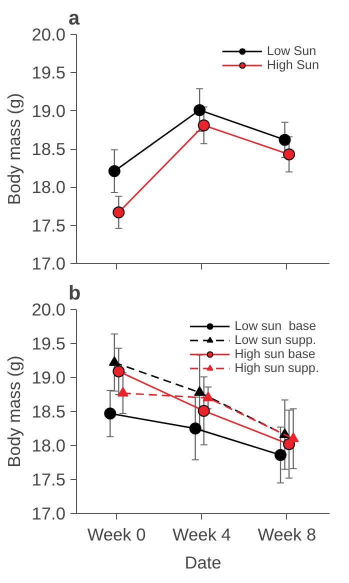 Image resolution: width=349 pixels, height=583 pixels. I want to click on x-tick-label: Week 8, so click(287, 534).